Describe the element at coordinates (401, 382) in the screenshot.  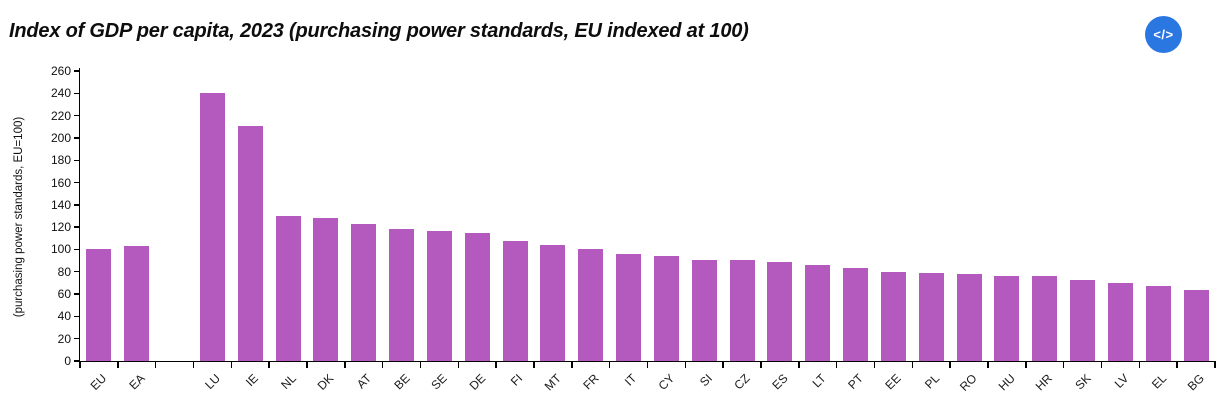
I see `x-axis-label-text: BE` at that location.